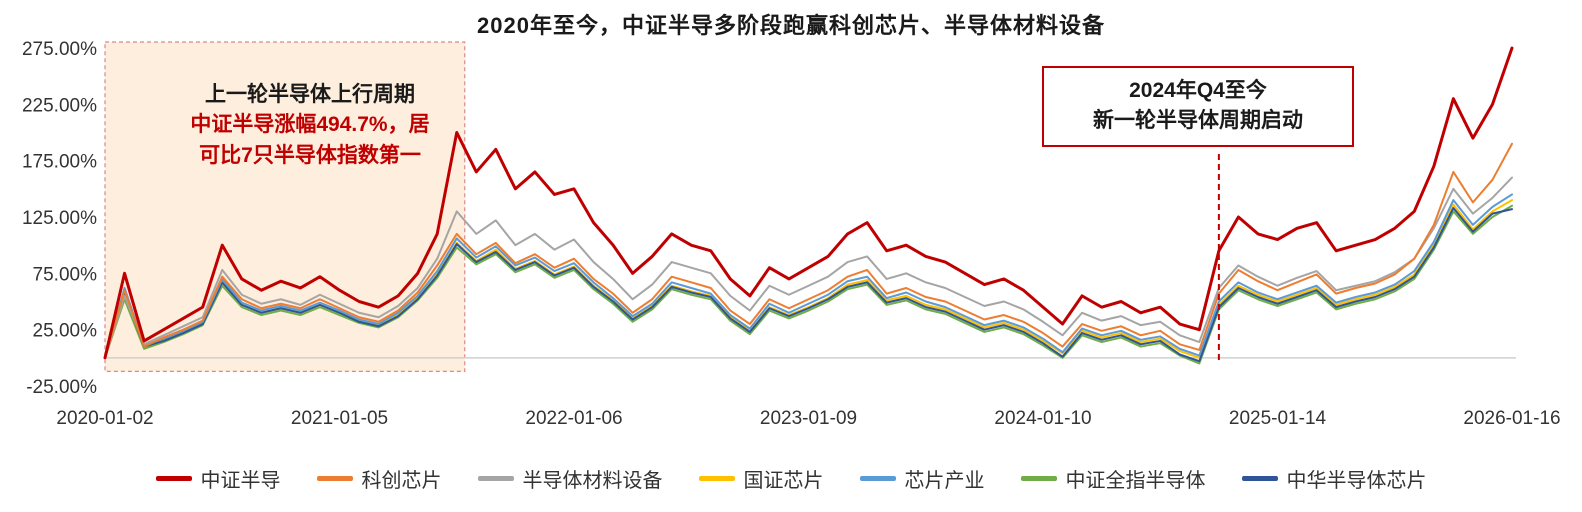 The height and width of the screenshot is (512, 1582). What do you see at coordinates (592, 481) in the screenshot?
I see `legend-label: 半导体材料设备` at bounding box center [592, 481].